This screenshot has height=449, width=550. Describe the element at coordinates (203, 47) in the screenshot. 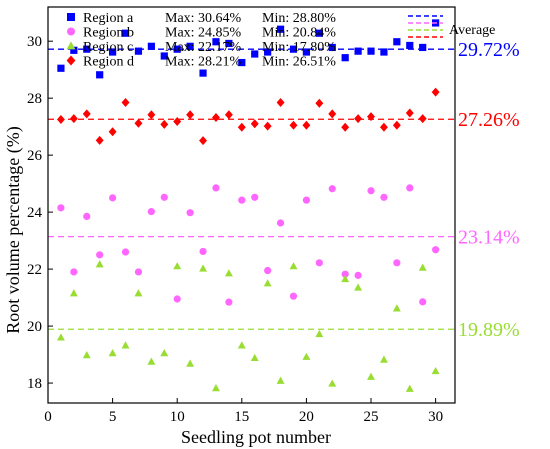

I see `legend-max: Max: 22.17%` at that location.